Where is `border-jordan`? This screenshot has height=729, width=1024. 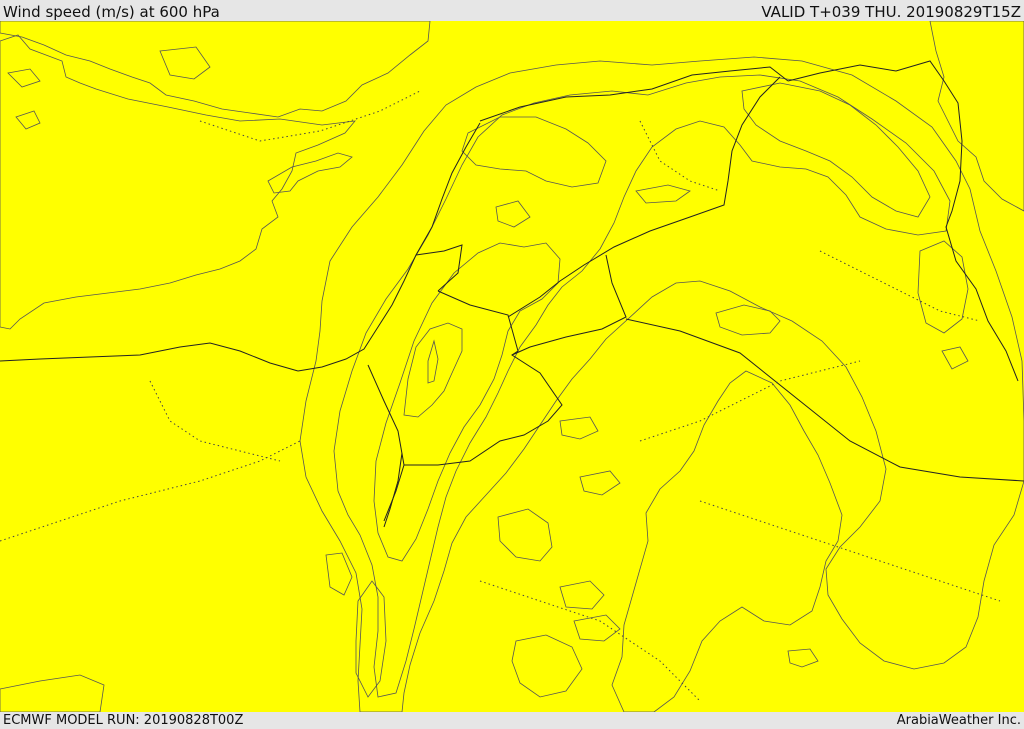 border-jordan is located at coordinates (483, 378).